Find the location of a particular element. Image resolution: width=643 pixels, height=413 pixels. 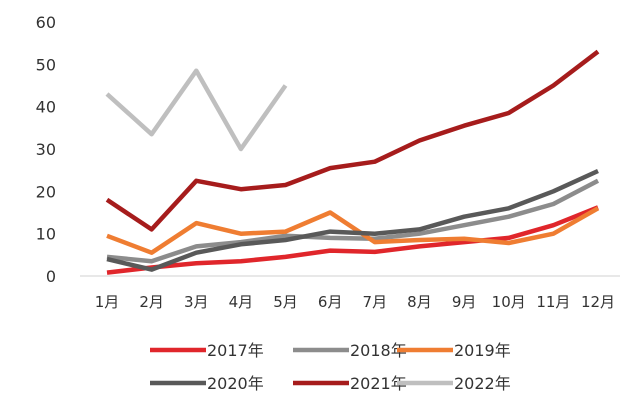

y-tick-label: 20 is located at coordinates (46, 191).